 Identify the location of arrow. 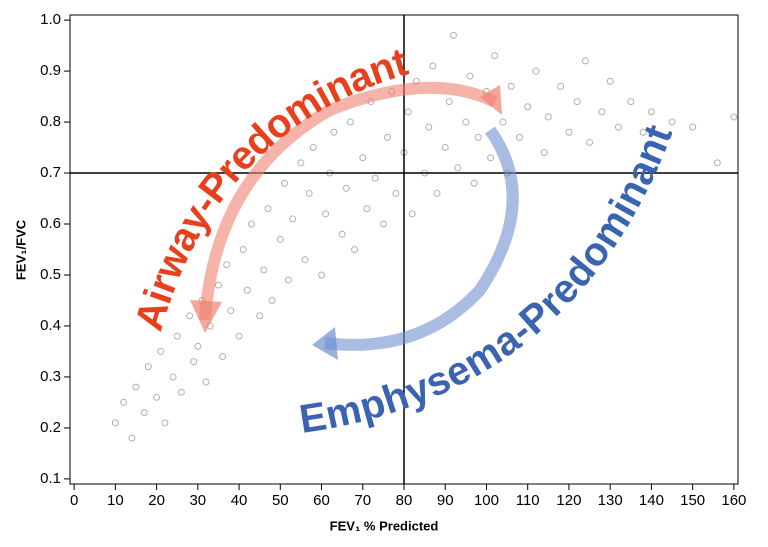
(421, 238).